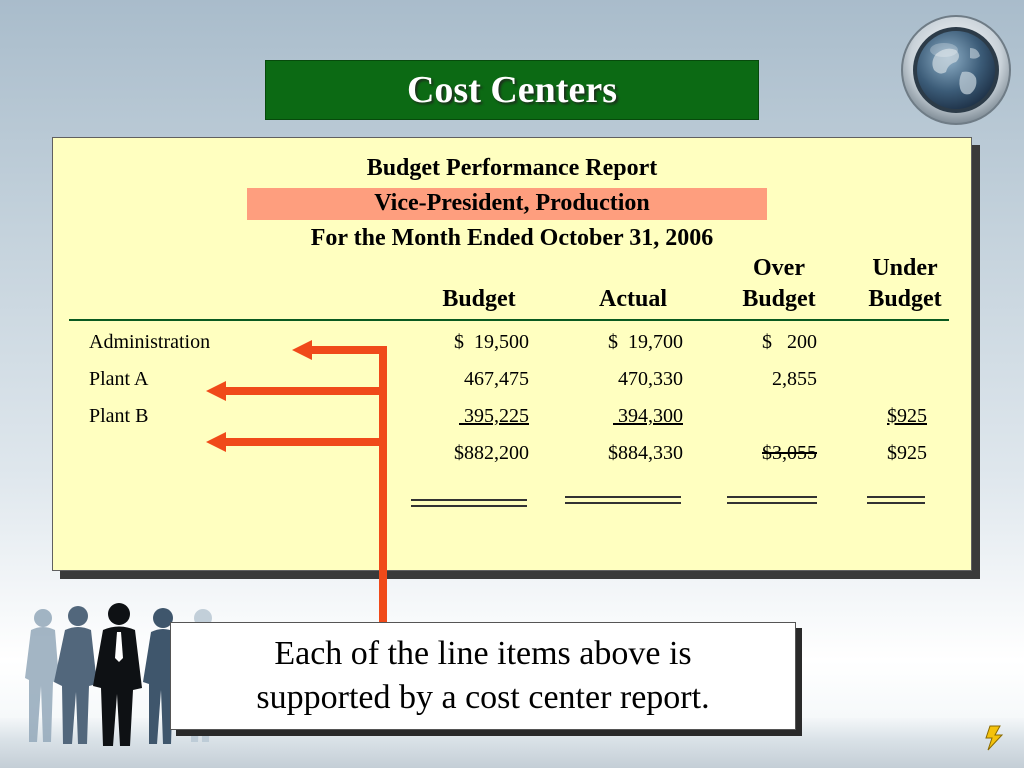 This screenshot has width=1024, height=768. Describe the element at coordinates (512, 168) in the screenshot. I see `report-heading: Budget Performance Report` at that location.